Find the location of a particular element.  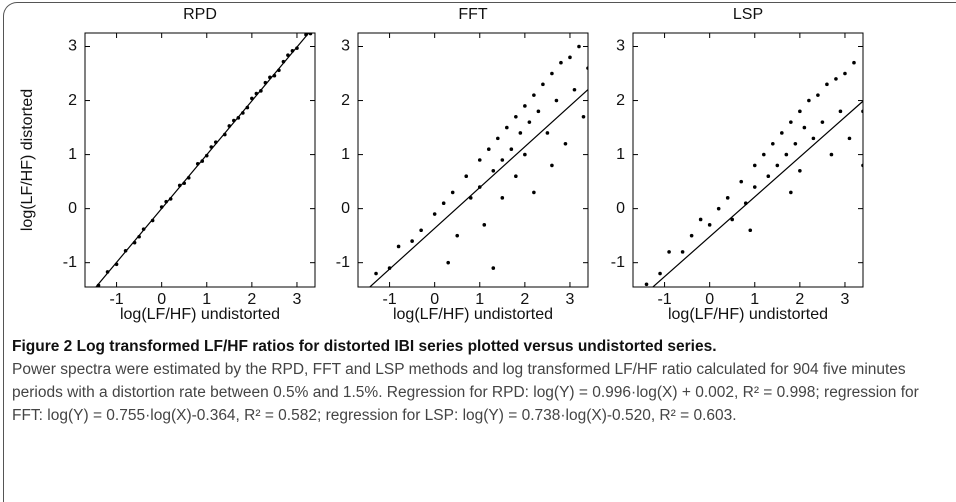

chart-title: FFT is located at coordinates (473, 14).